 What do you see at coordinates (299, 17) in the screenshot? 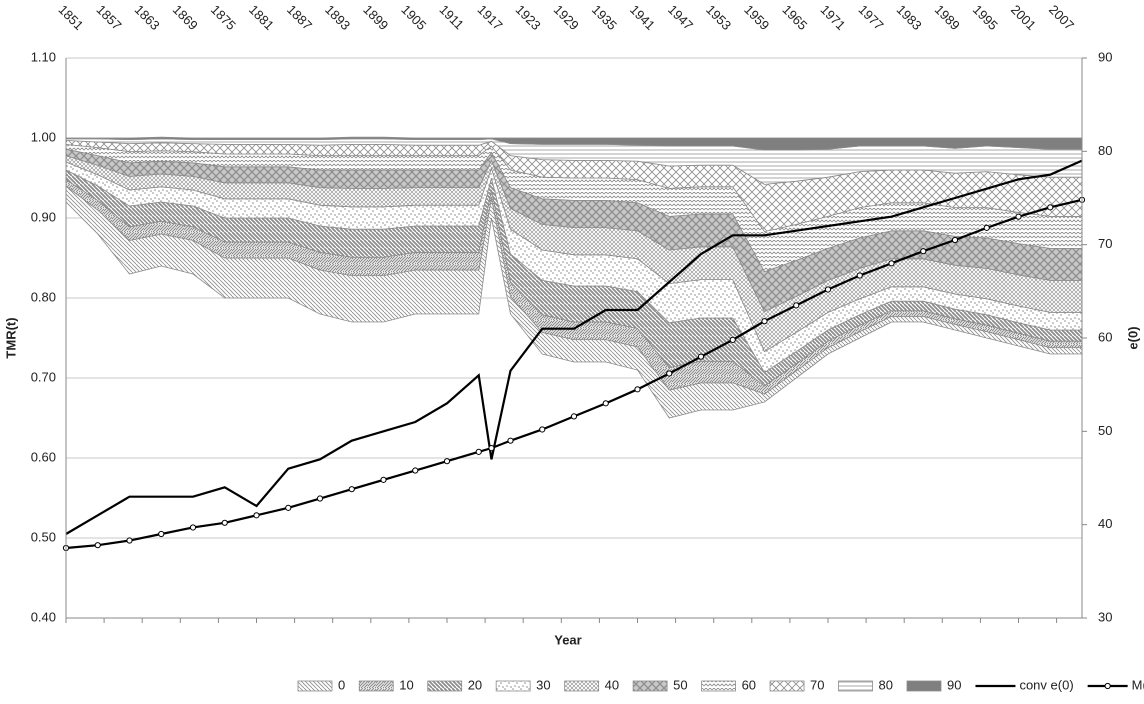
I see `x-tick-label: 1887` at bounding box center [299, 17].